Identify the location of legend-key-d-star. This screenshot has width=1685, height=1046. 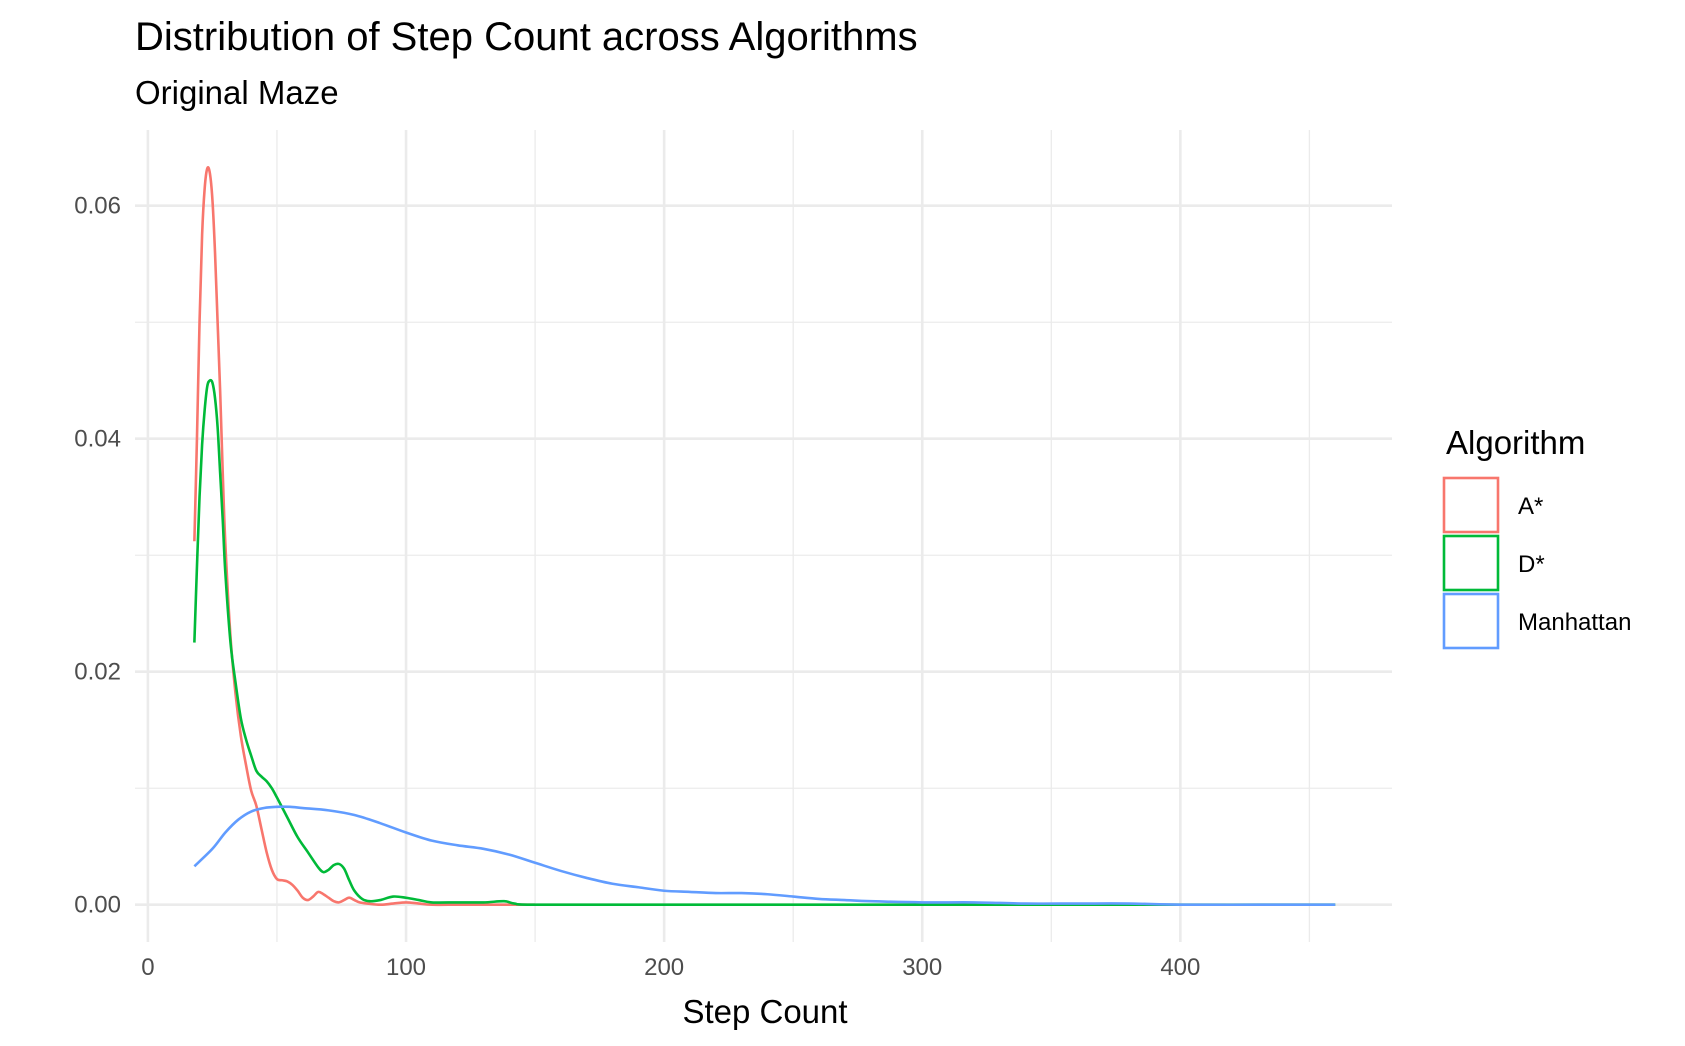
(1471, 563).